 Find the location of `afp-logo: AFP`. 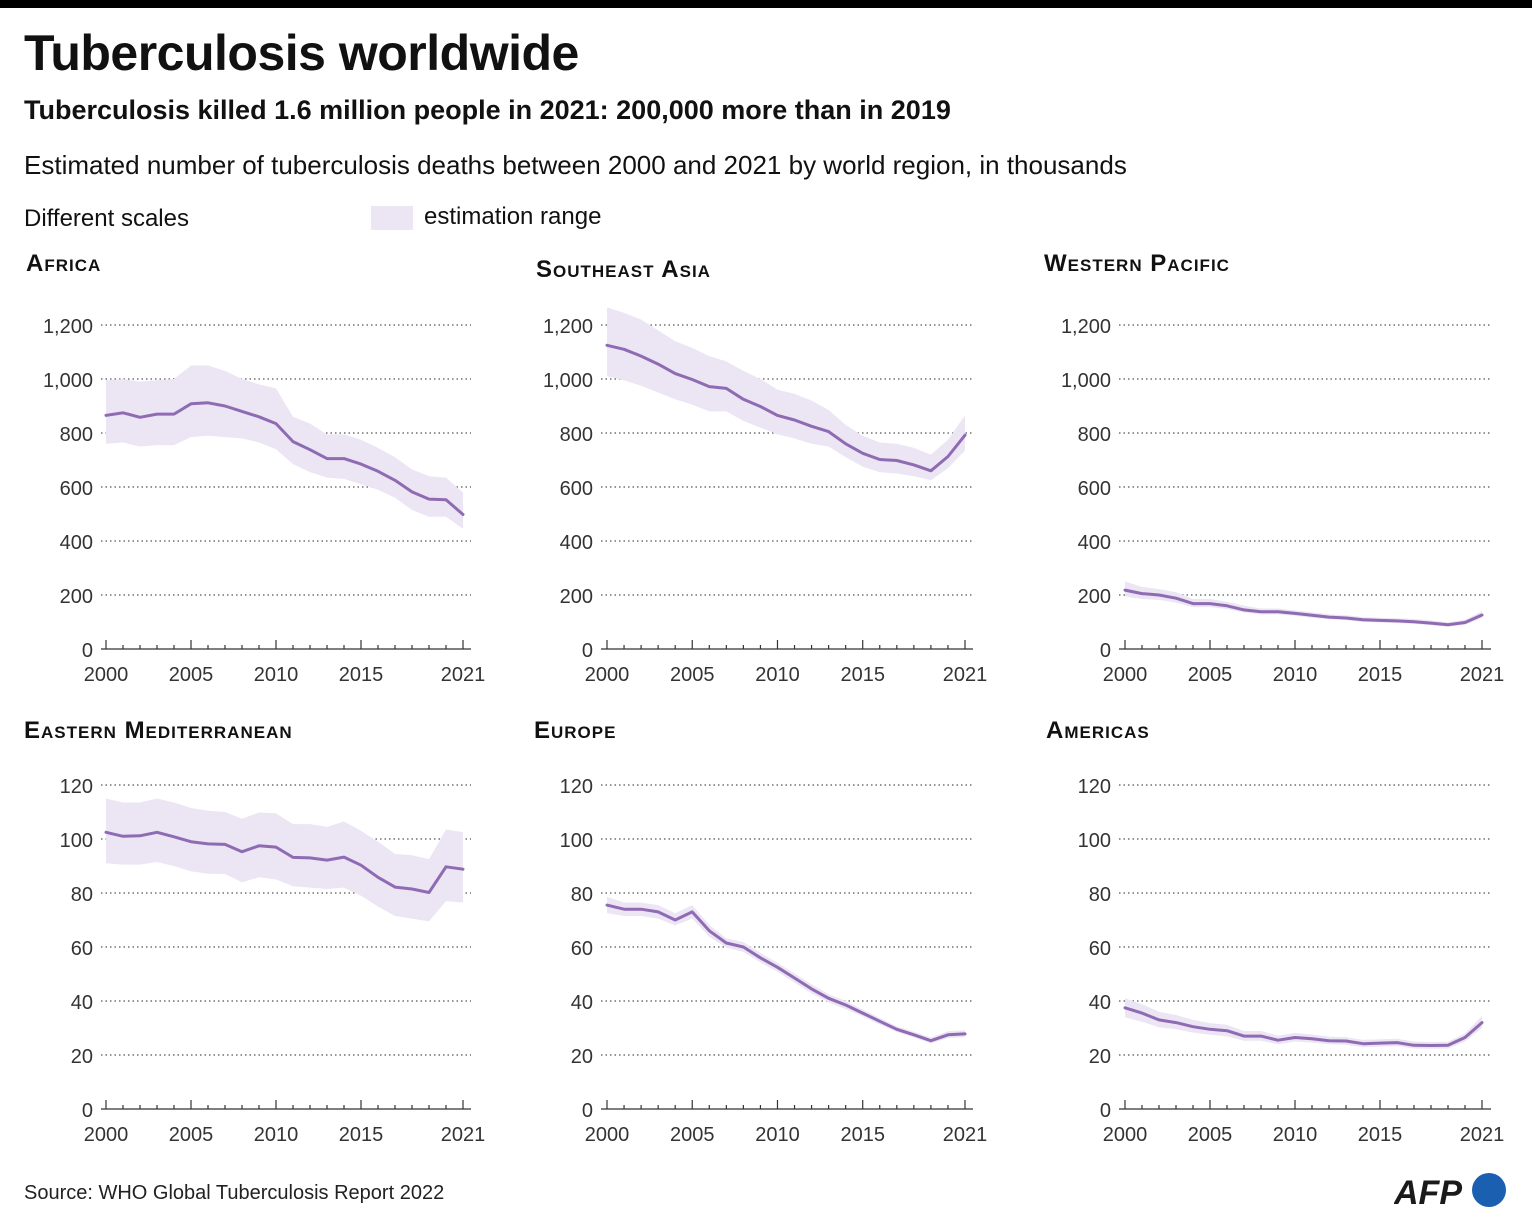

afp-logo: AFP is located at coordinates (1450, 1192).